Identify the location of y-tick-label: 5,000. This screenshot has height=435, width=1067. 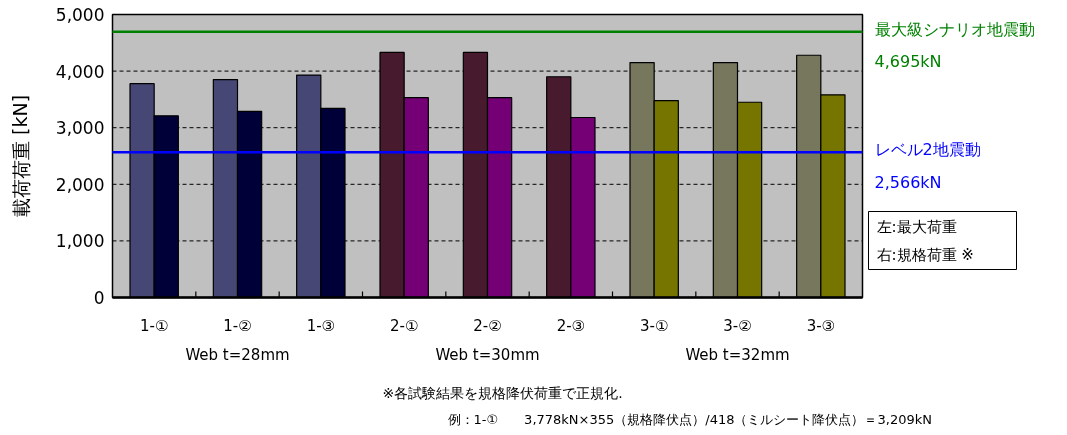
(80, 15).